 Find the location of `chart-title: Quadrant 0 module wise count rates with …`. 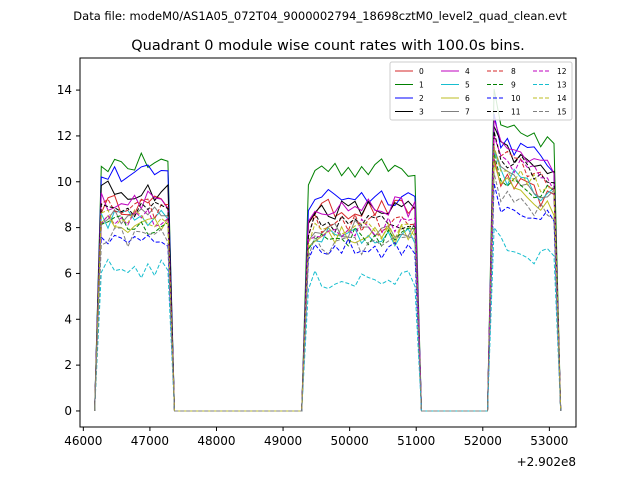

chart-title: Quadrant 0 module wise count rates with … is located at coordinates (328, 46).